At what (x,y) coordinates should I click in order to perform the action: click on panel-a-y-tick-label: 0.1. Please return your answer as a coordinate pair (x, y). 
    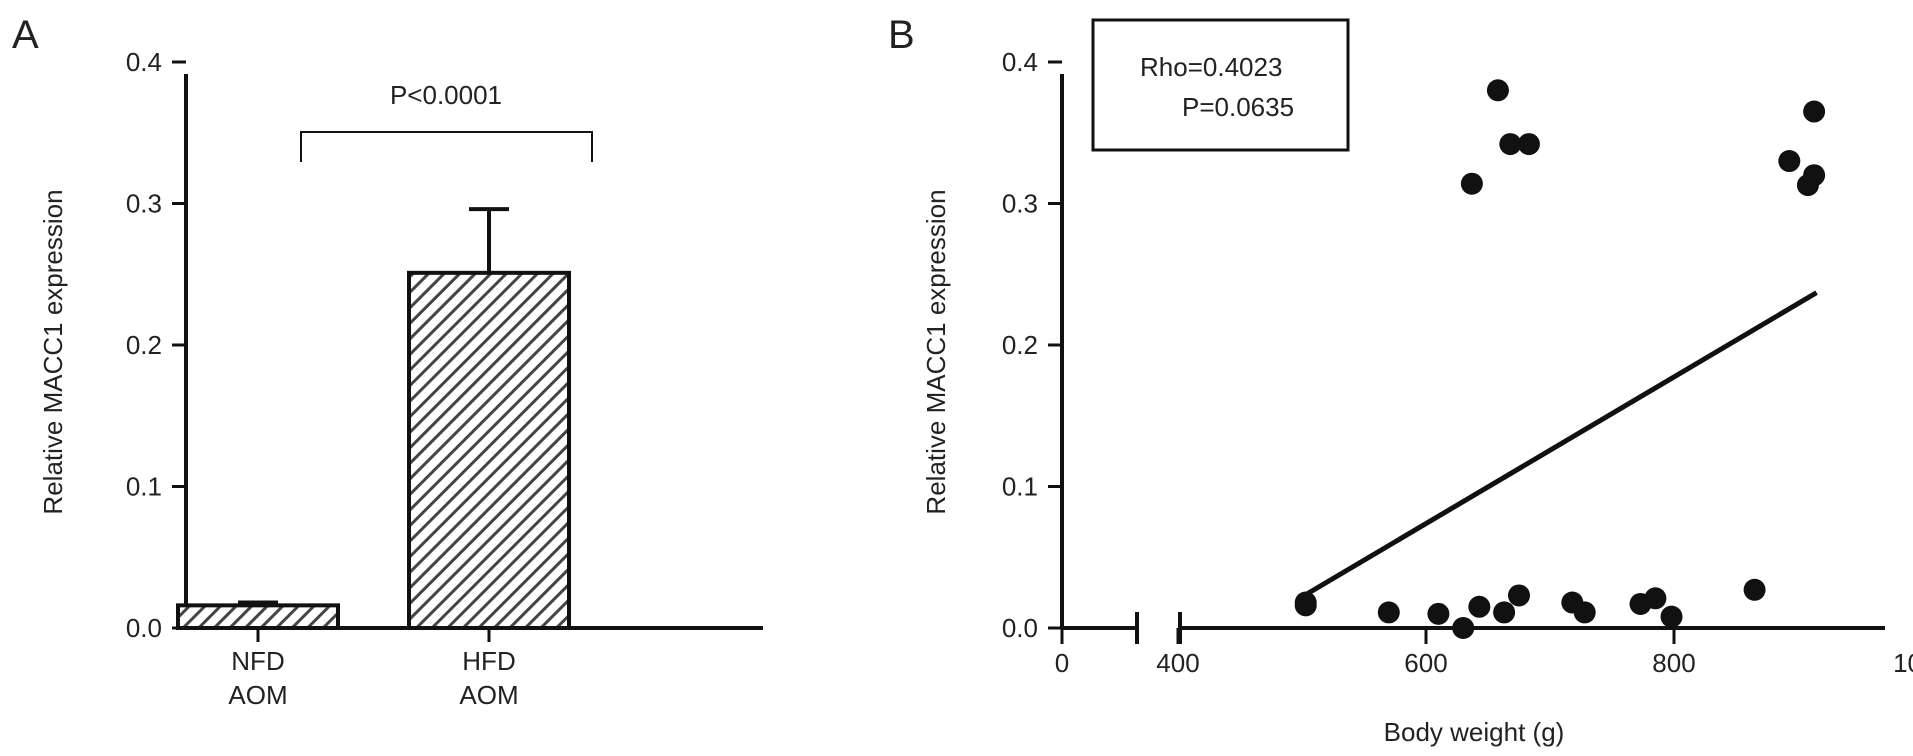
    Looking at the image, I should click on (144, 487).